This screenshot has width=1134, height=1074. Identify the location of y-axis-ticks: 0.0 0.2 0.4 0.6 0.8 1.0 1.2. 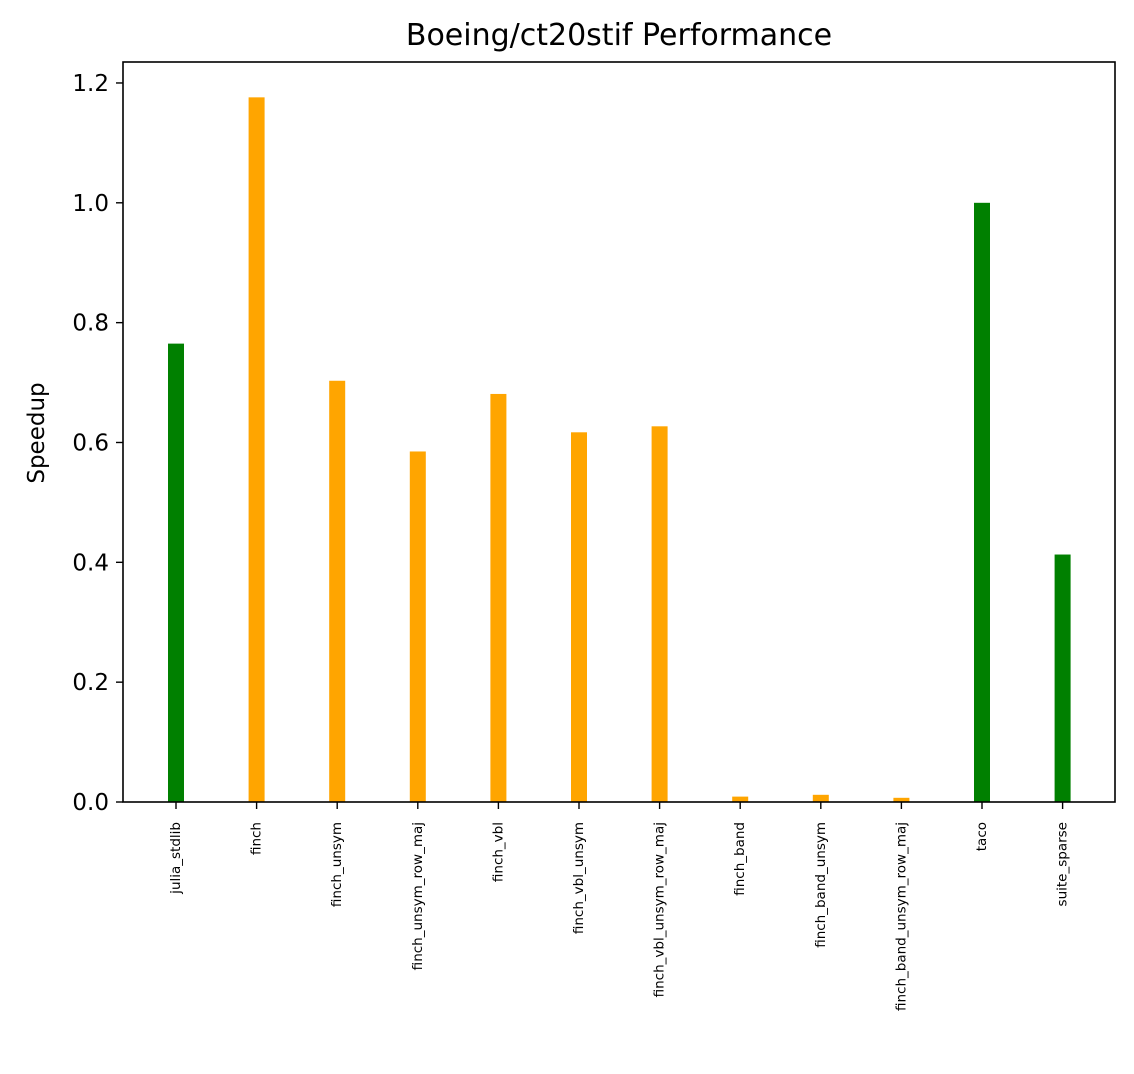
(97, 443).